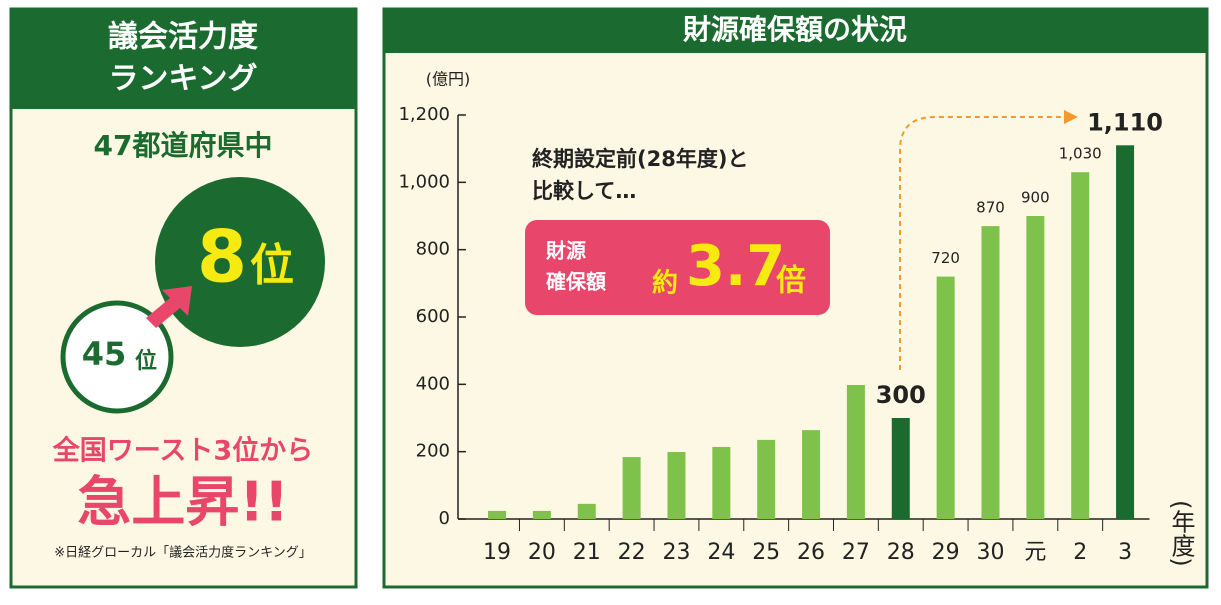  What do you see at coordinates (1071, 117) in the screenshot?
I see `trend-arrowhead` at bounding box center [1071, 117].